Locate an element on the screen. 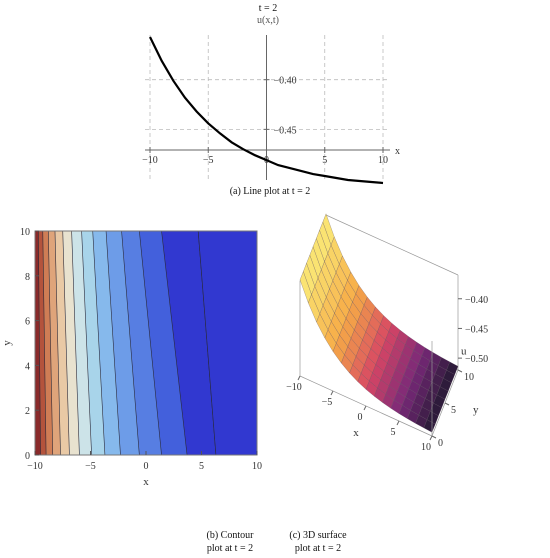 The height and width of the screenshot is (558, 550). contour-y-tick-label: 6 is located at coordinates (27, 322).